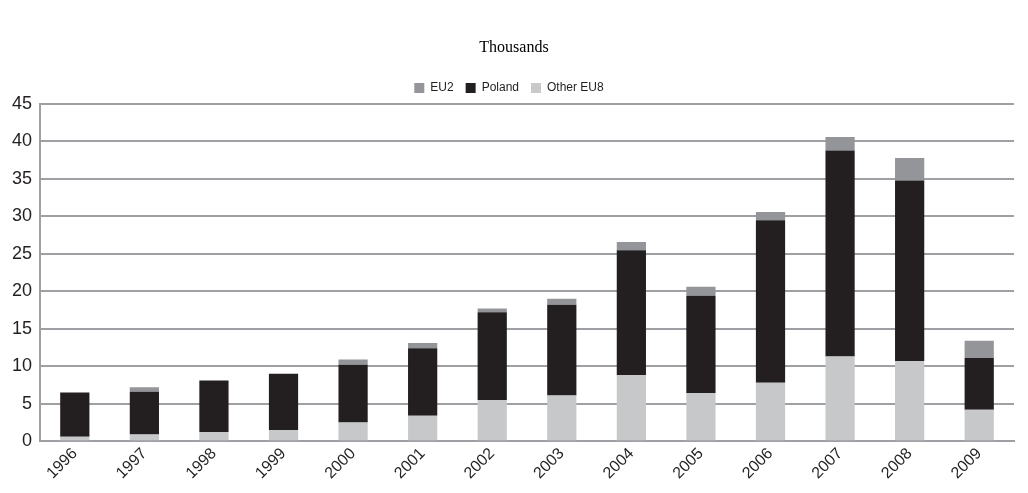 The height and width of the screenshot is (493, 1028). What do you see at coordinates (27, 440) in the screenshot?
I see `y-tick-label: 0` at bounding box center [27, 440].